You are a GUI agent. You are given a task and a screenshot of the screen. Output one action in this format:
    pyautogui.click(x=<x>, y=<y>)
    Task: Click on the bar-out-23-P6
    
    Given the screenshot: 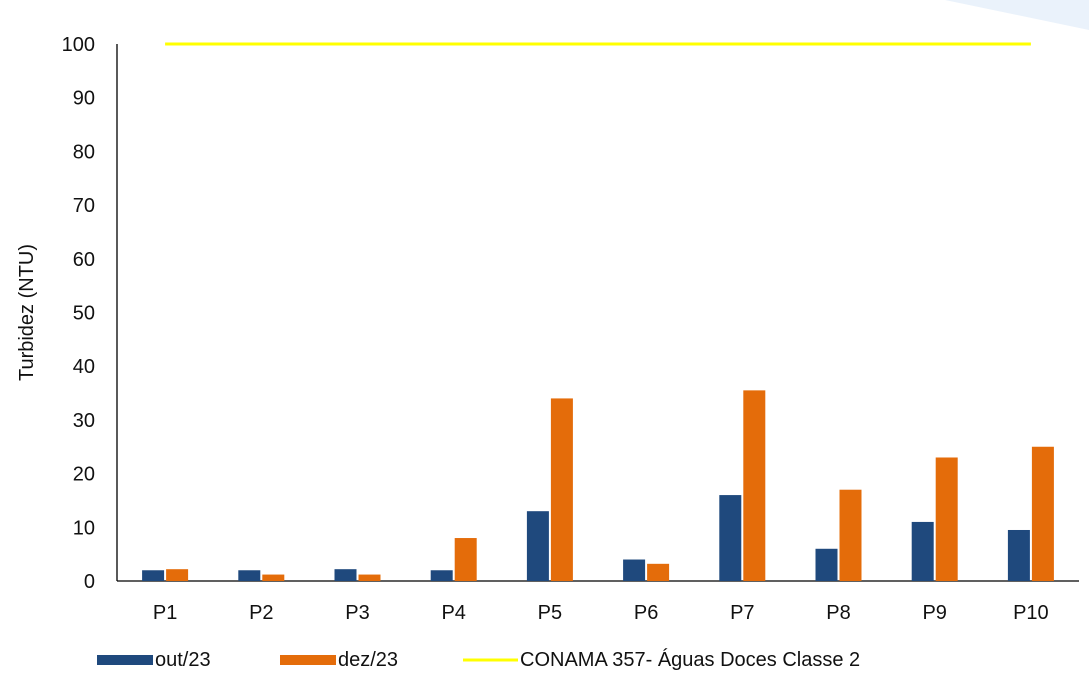 What is the action you would take?
    pyautogui.click(x=634, y=570)
    